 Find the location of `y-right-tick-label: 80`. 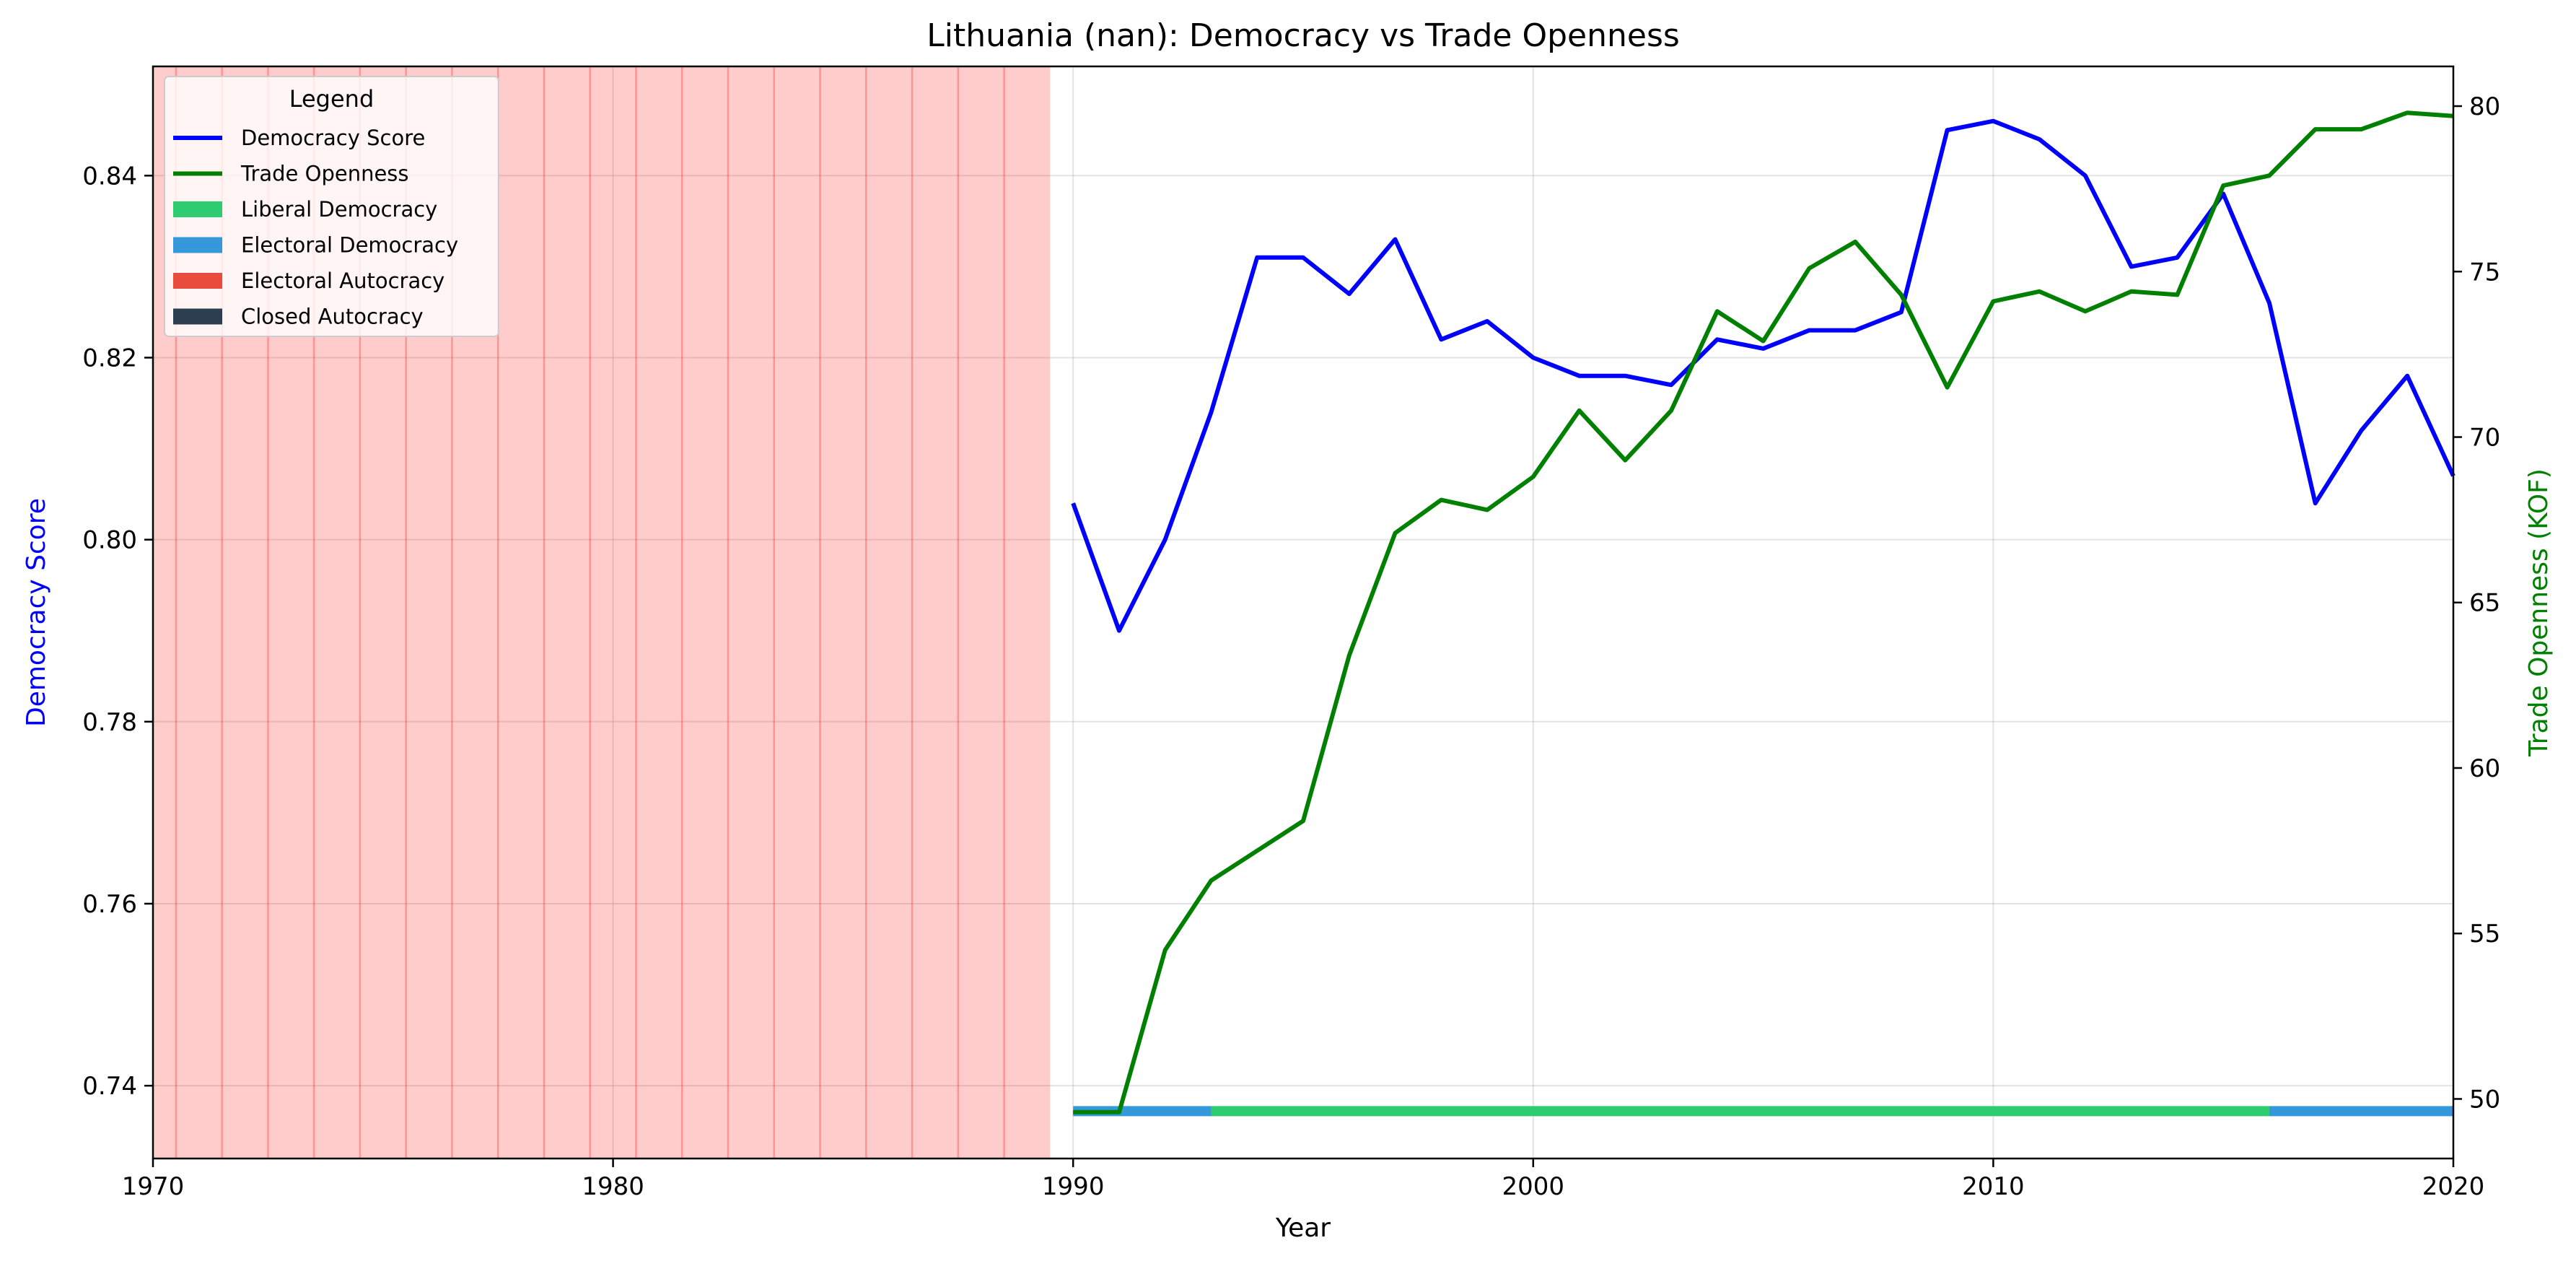

y-right-tick-label: 80 is located at coordinates (2484, 106).